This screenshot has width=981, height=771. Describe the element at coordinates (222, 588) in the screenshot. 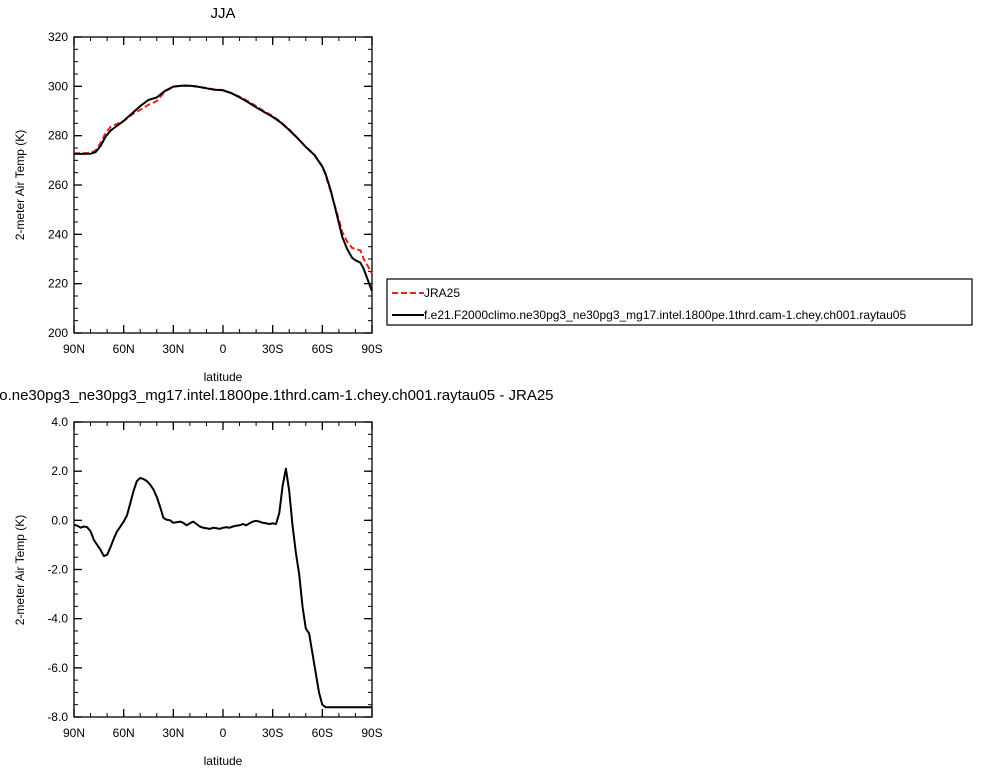

I see `bottom-series-line-difference` at that location.